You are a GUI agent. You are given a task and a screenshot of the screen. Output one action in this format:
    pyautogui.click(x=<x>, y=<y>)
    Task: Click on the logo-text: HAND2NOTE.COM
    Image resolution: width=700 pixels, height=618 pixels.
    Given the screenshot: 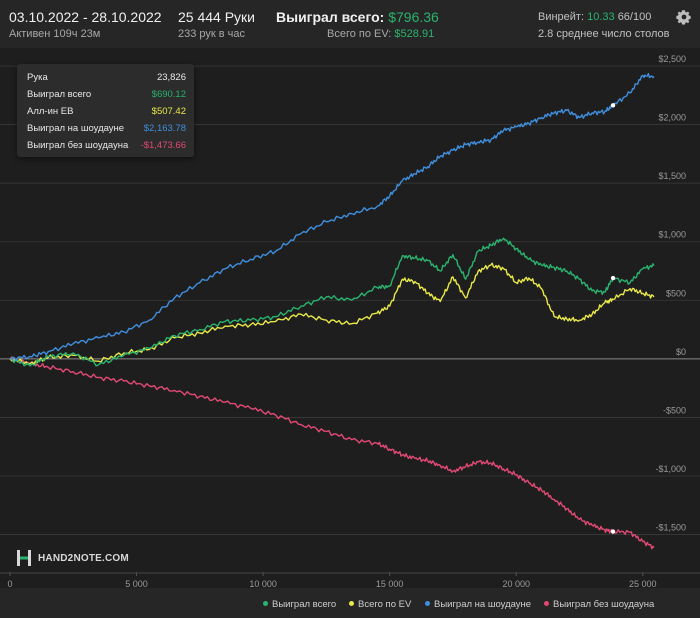 What is the action you would take?
    pyautogui.click(x=83, y=558)
    